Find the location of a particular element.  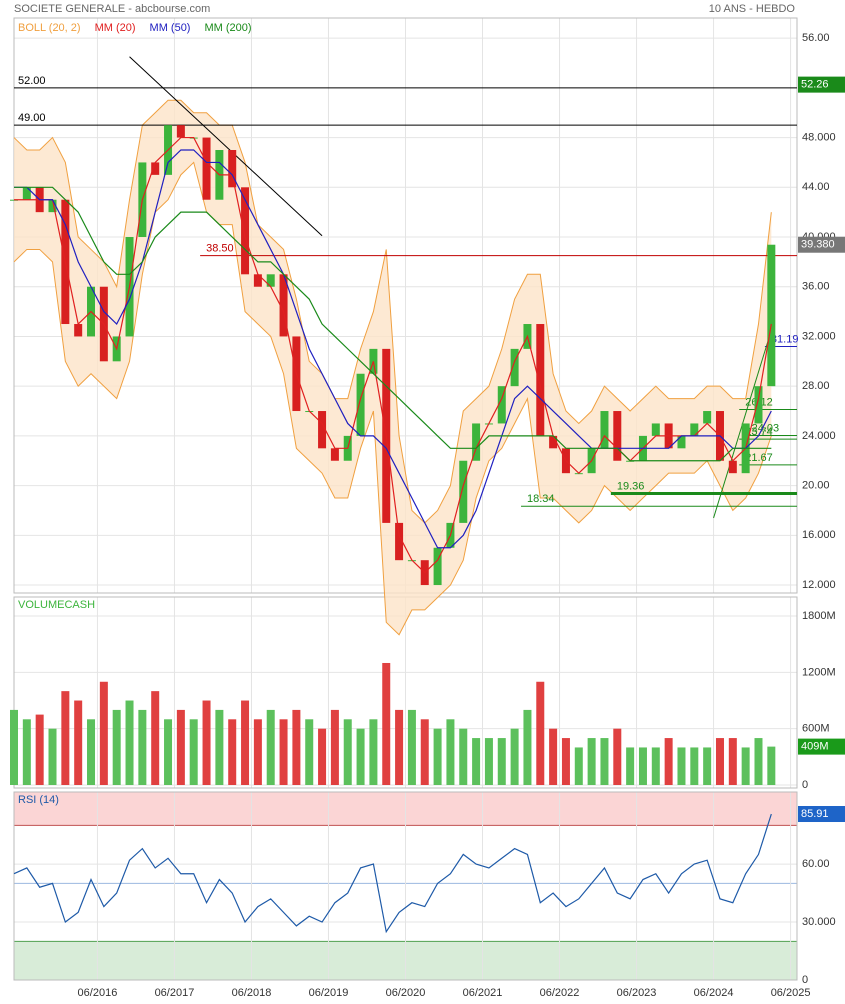

x-tick-label: 06/2019 is located at coordinates (329, 993).